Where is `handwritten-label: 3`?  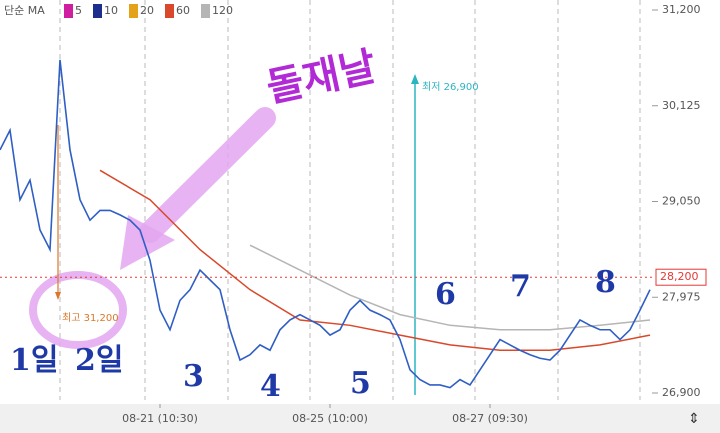 handwritten-label: 3 is located at coordinates (193, 376).